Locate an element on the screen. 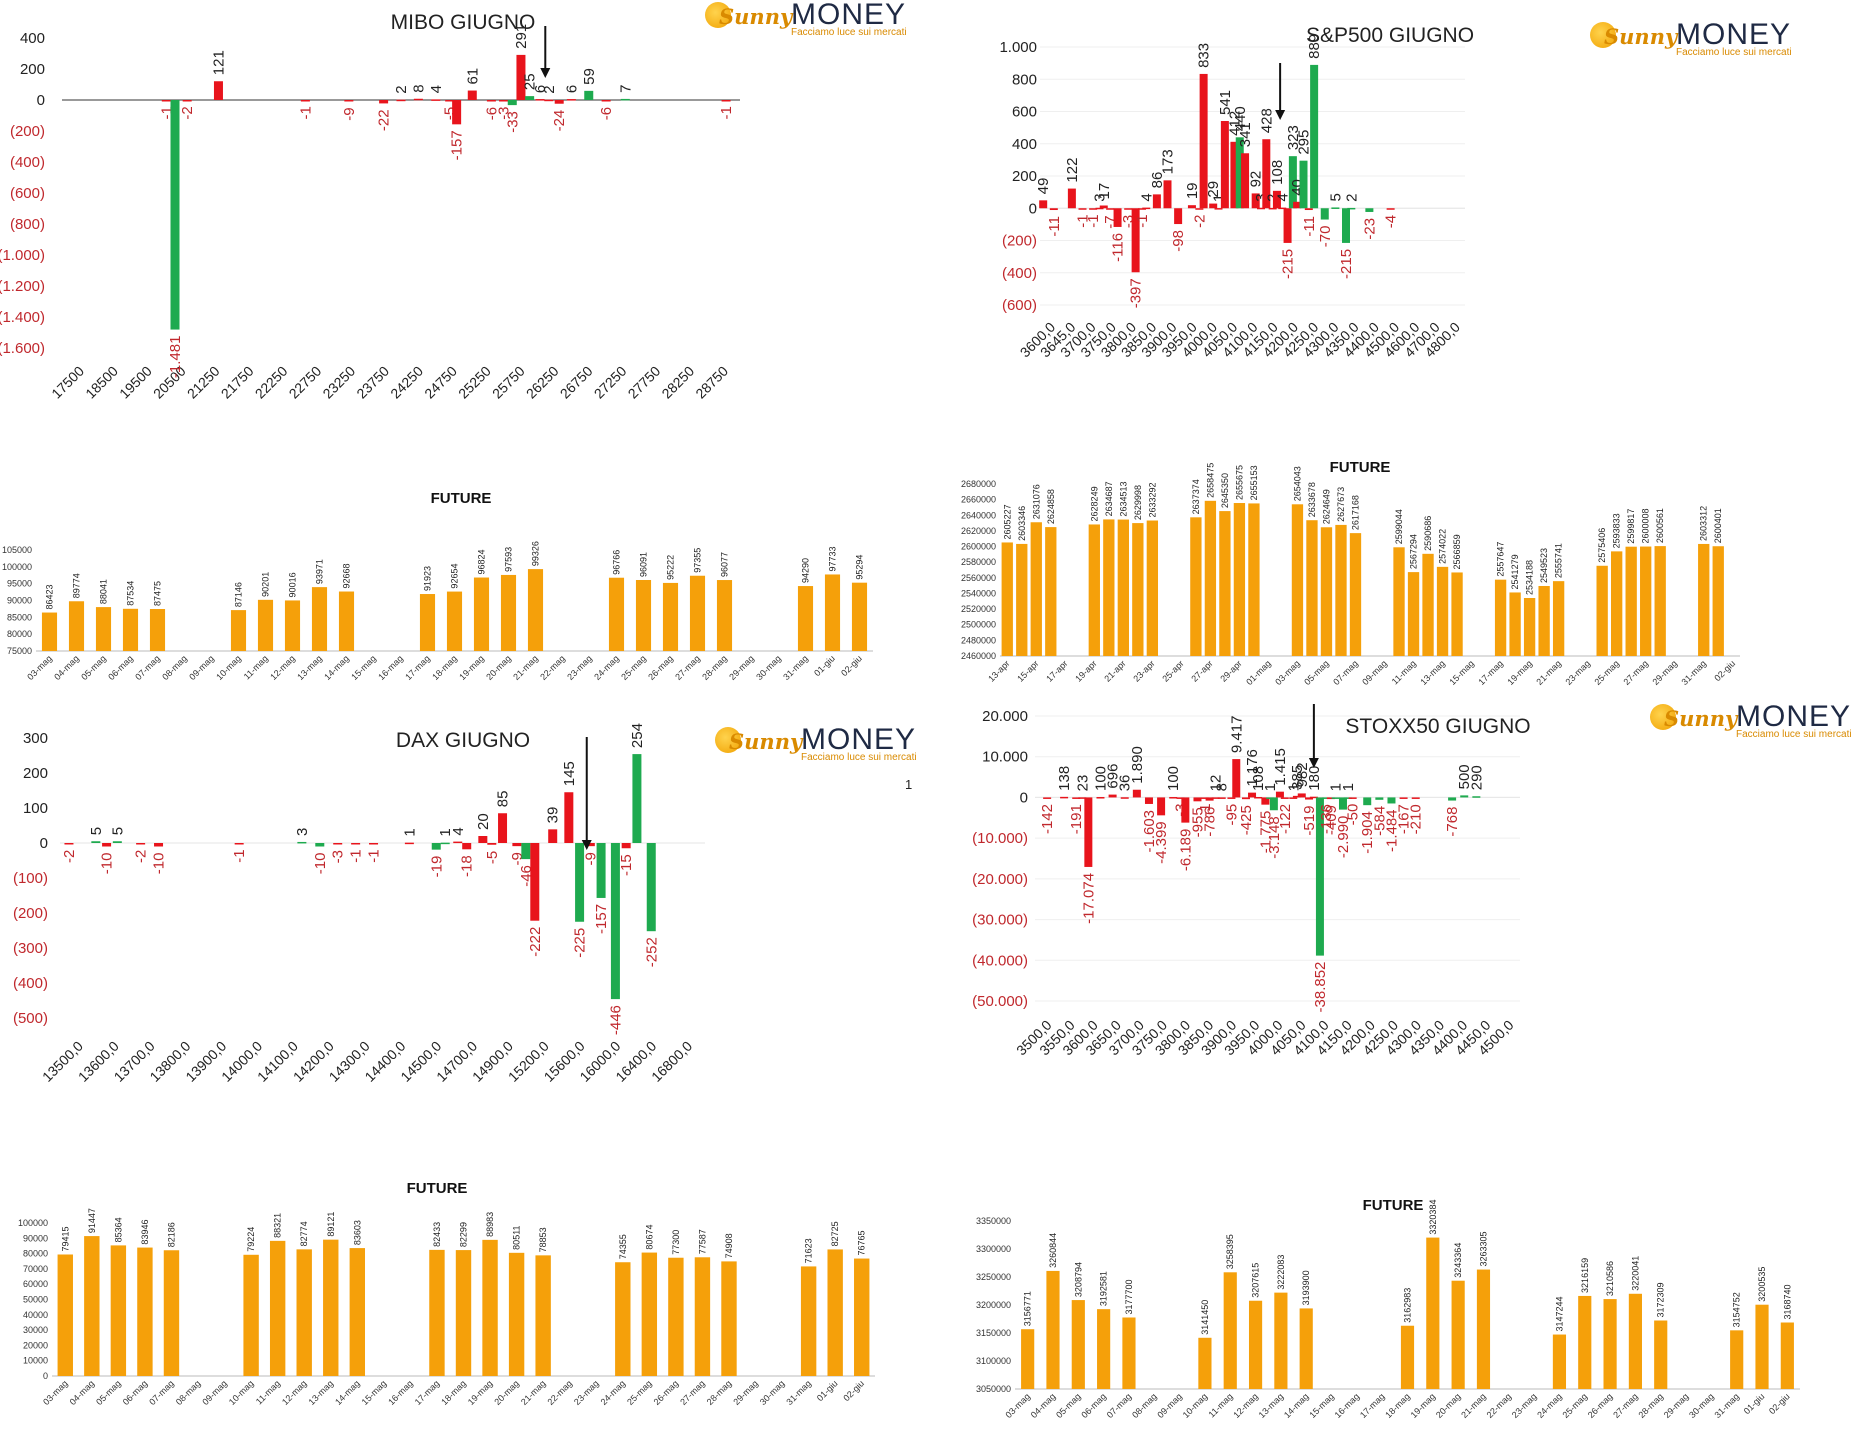 This screenshot has height=1444, width=1858. dax-future-value-label: 79415 is located at coordinates (65, 1238).